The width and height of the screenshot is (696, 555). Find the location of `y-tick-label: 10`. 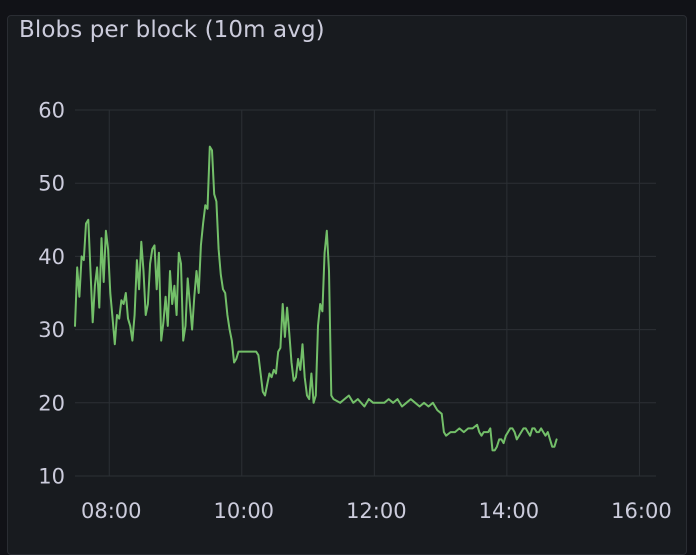

y-tick-label: 10 is located at coordinates (51, 477).